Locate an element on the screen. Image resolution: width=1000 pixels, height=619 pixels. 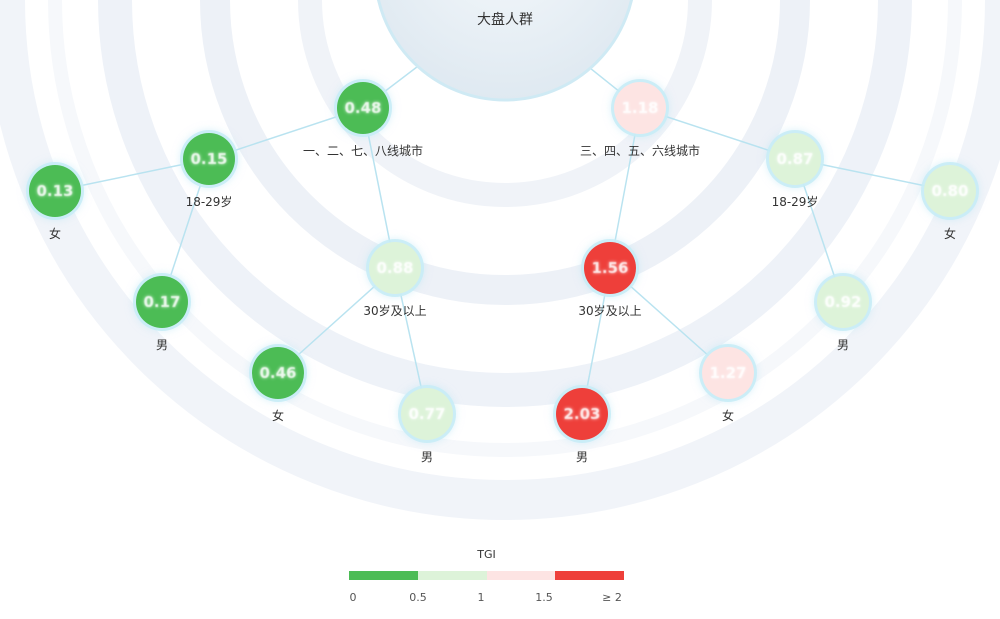
node-label: 三、四、五、六线城市 is located at coordinates (640, 151).